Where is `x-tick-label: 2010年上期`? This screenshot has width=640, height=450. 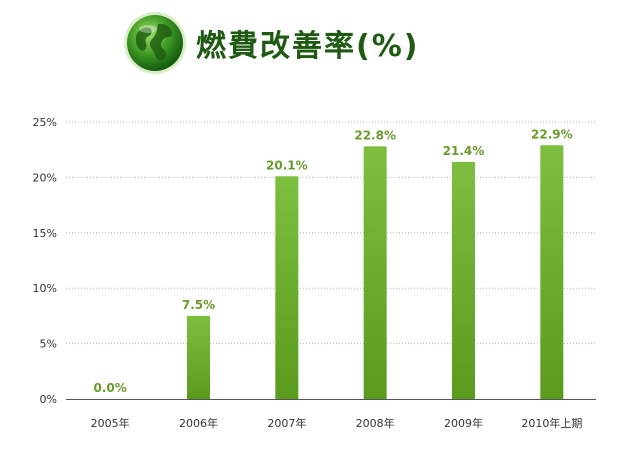
x-tick-label: 2010年上期 is located at coordinates (551, 423).